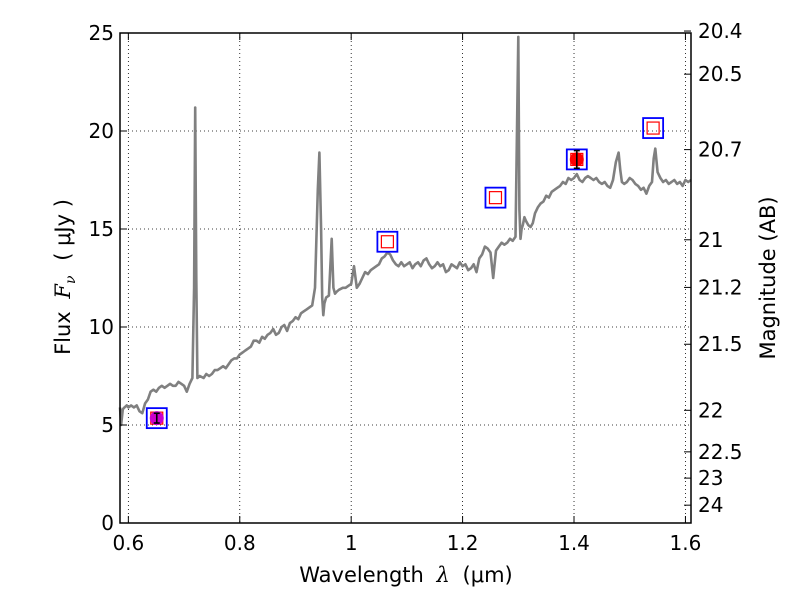 The image size is (800, 600). Describe the element at coordinates (463, 543) in the screenshot. I see `x-tick-label: 1.2` at that location.